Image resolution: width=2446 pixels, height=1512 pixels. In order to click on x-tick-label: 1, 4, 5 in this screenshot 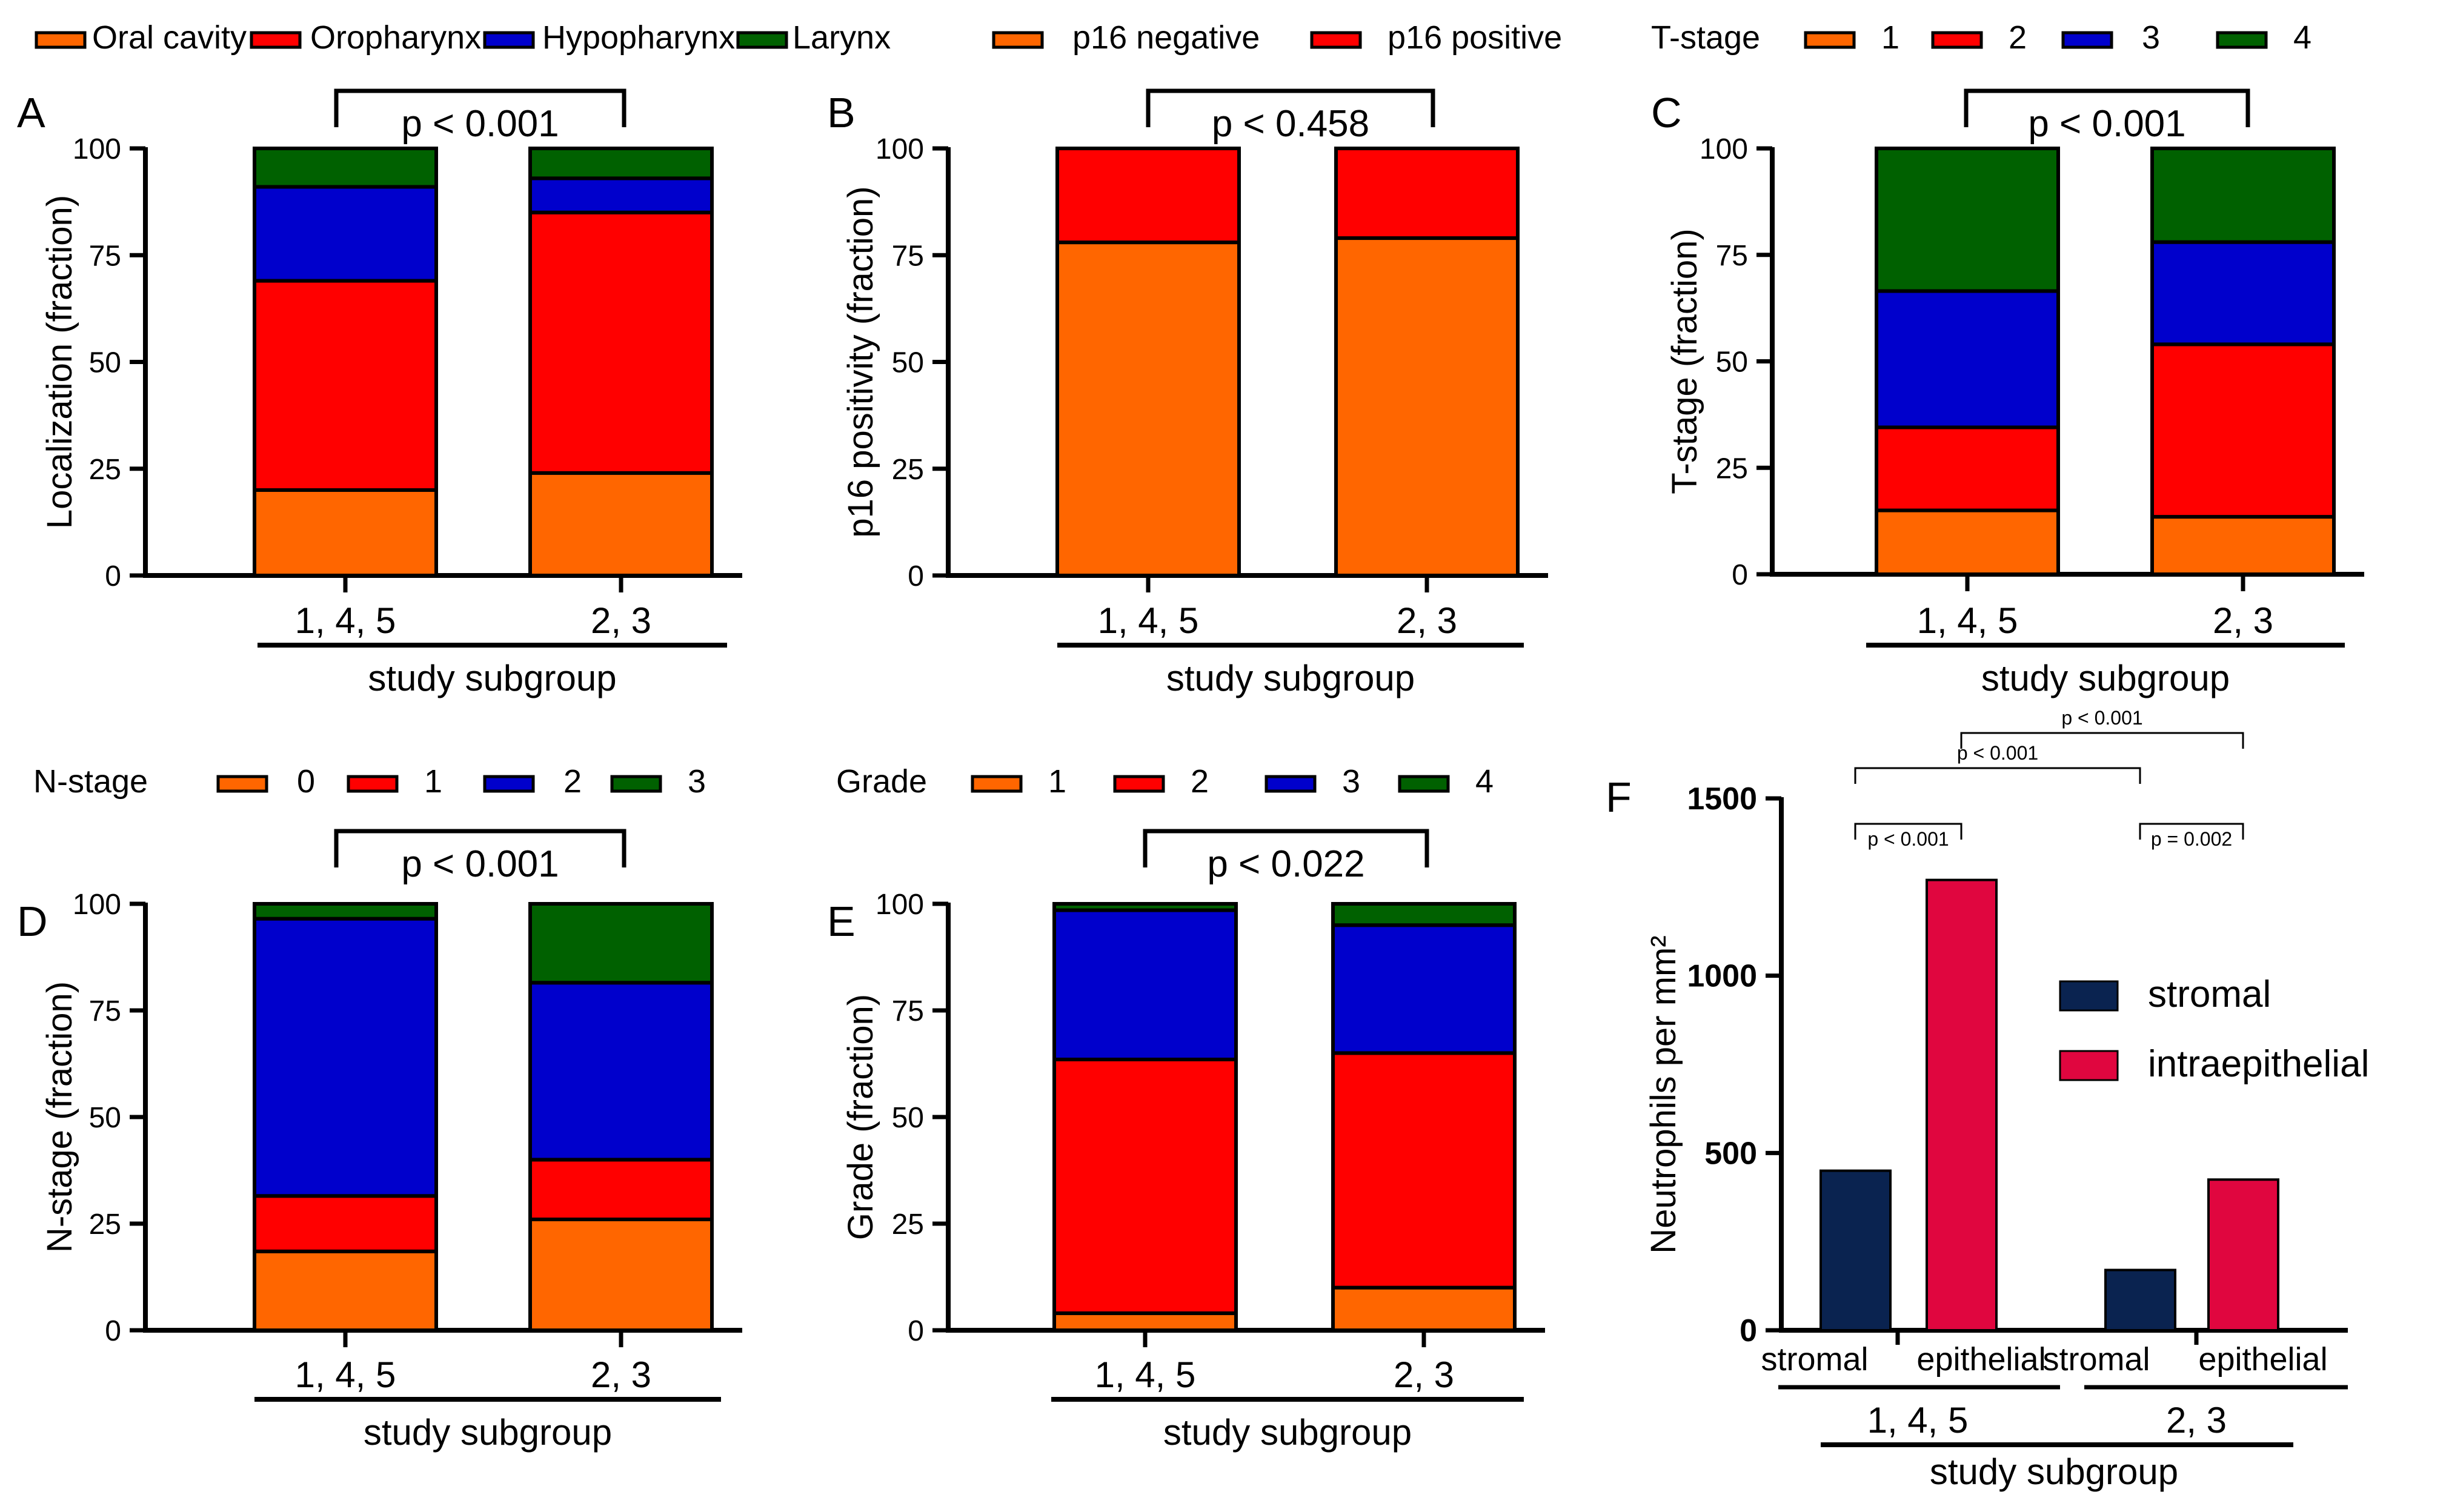, I will do `click(1148, 620)`.